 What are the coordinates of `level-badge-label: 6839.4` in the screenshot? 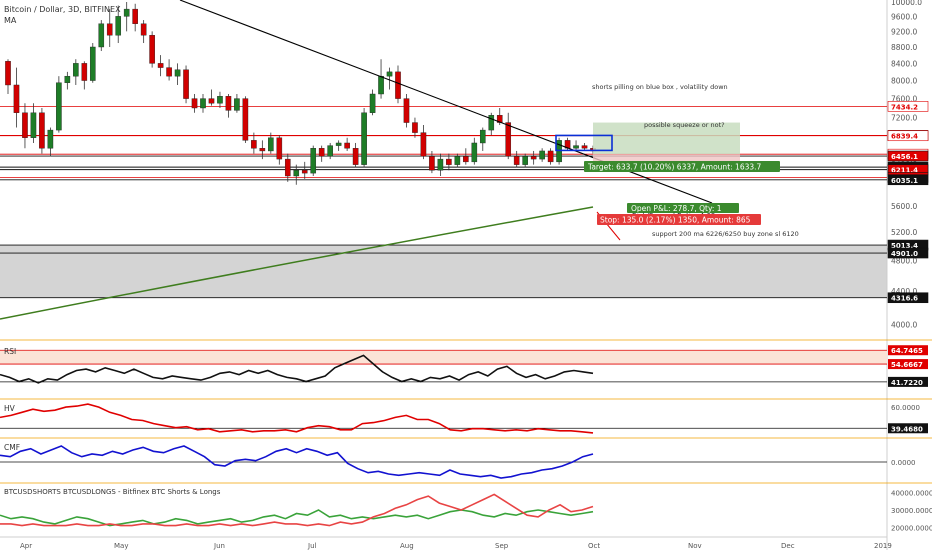 It's located at (904, 137).